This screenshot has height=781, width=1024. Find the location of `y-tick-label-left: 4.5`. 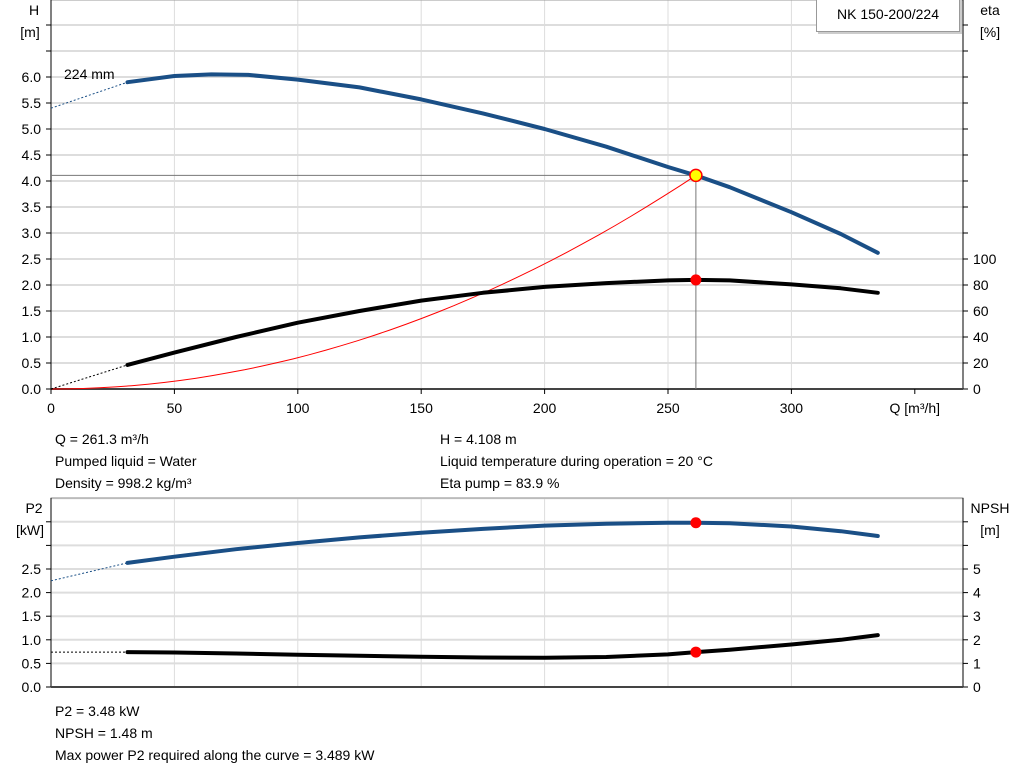

y-tick-label-left: 4.5 is located at coordinates (32, 155).